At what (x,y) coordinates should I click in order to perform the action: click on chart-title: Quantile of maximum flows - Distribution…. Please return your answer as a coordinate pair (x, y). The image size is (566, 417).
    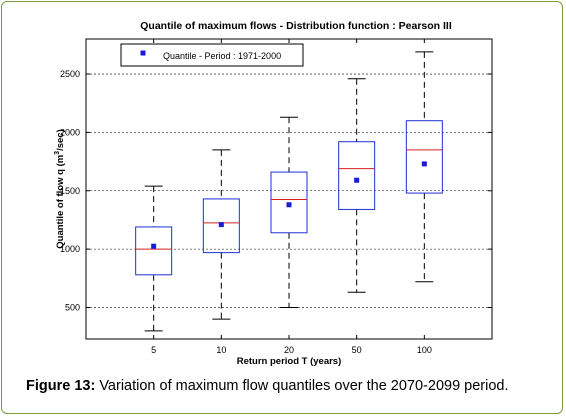
    Looking at the image, I should click on (296, 26).